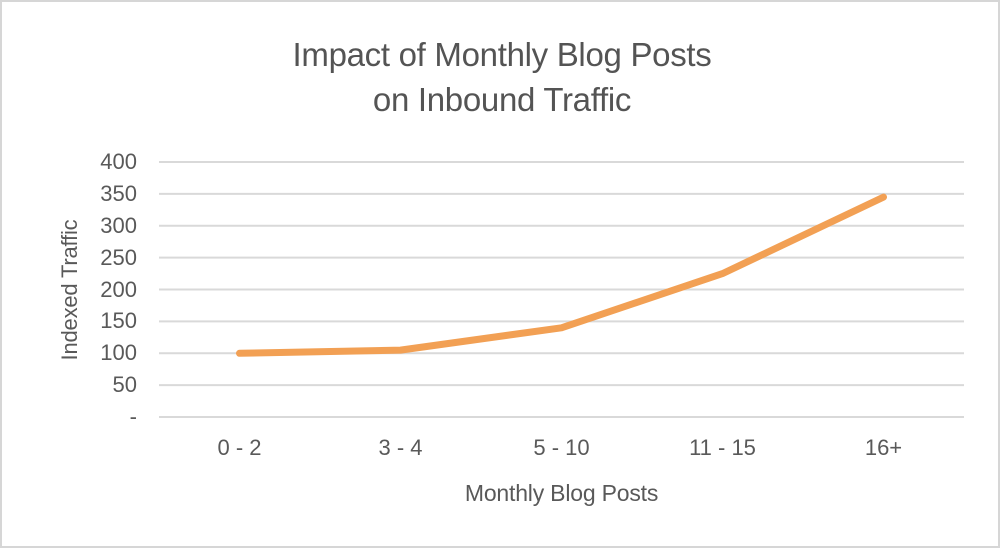  I want to click on x-tick-label: 11 - 15, so click(722, 447).